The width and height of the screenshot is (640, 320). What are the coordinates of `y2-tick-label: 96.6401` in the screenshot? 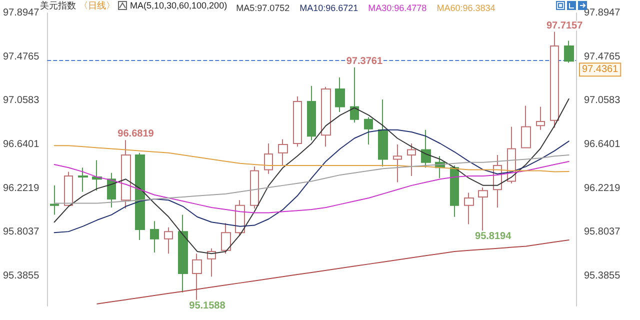 It's located at (602, 144).